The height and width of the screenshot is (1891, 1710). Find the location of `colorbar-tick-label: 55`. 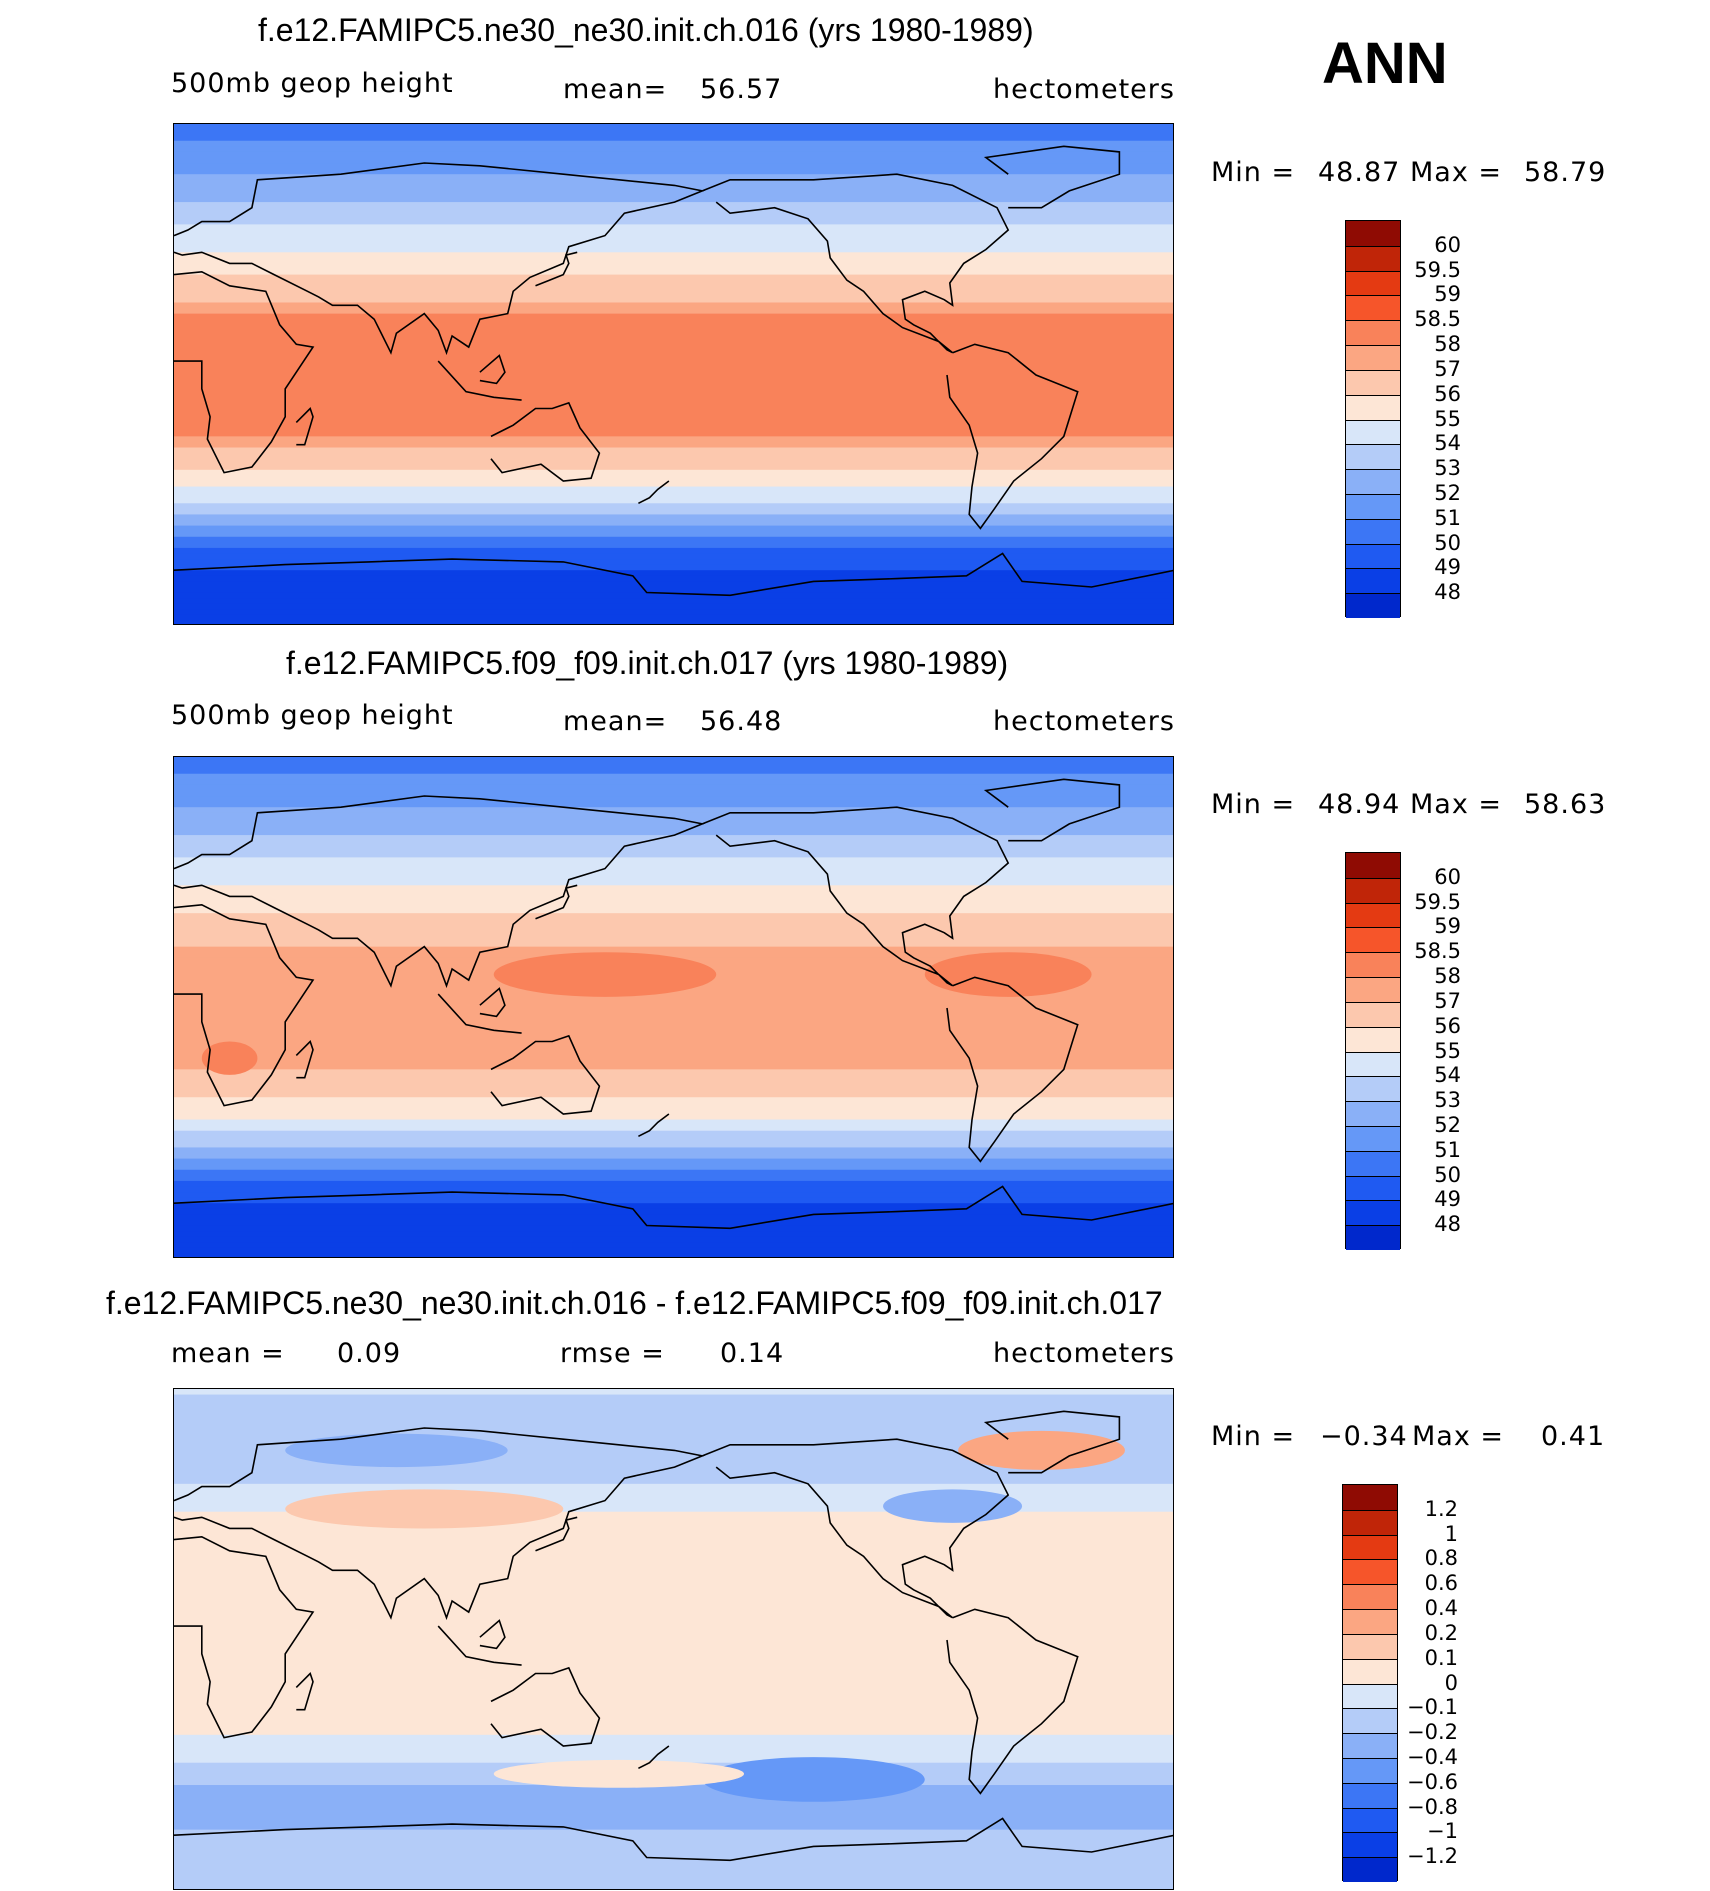

colorbar-tick-label: 55 is located at coordinates (1447, 418).